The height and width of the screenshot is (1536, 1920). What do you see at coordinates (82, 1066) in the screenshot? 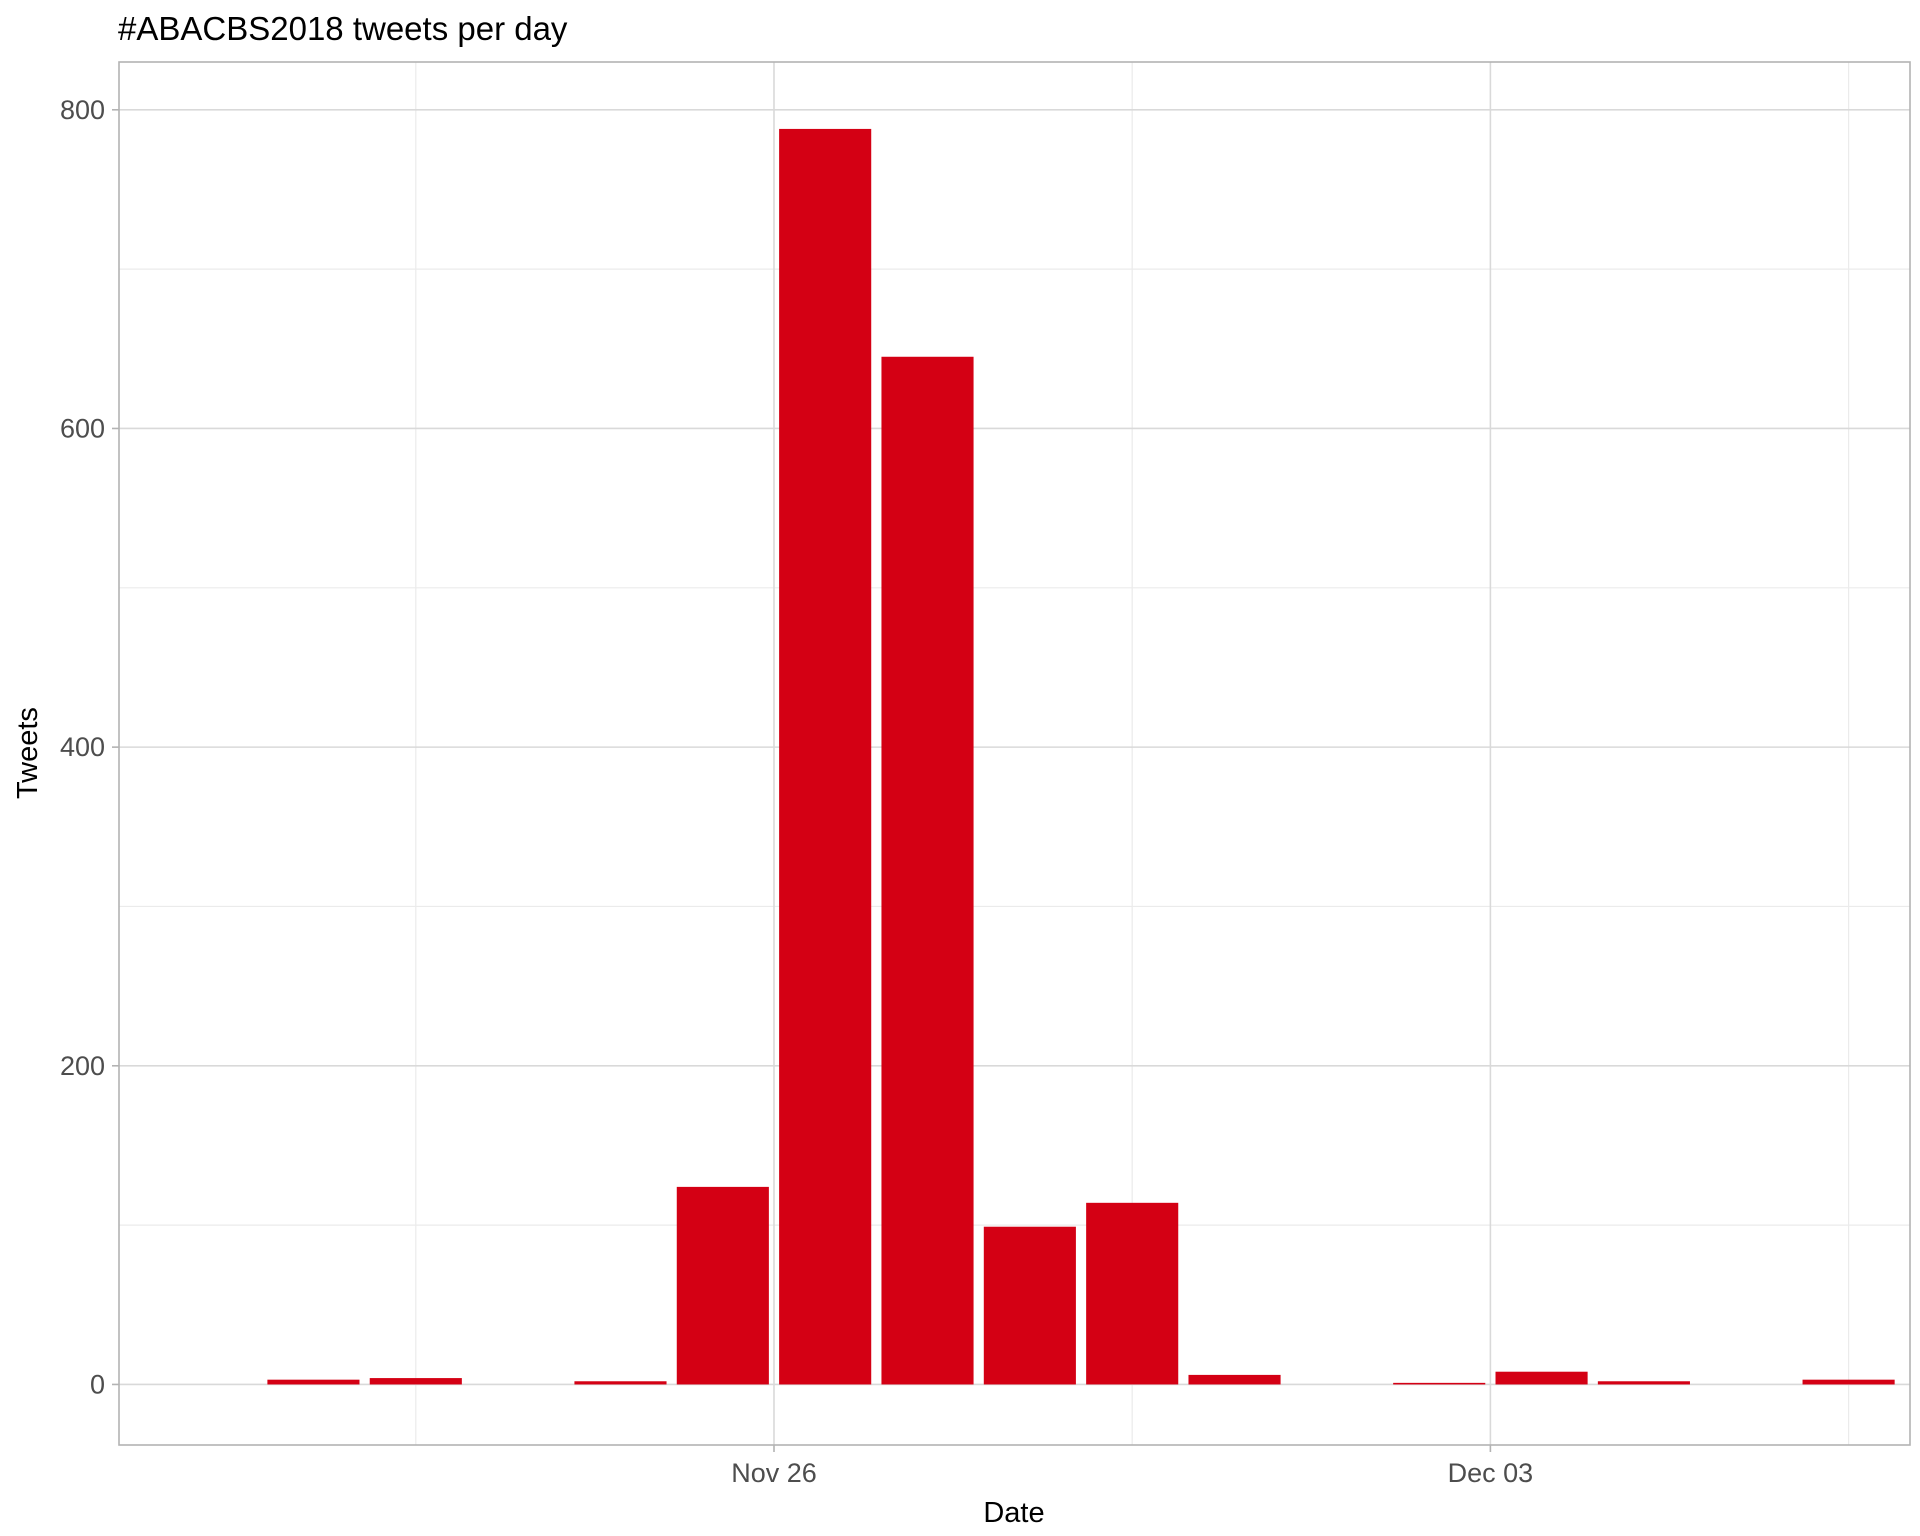
I see `y-tick-label: 200` at bounding box center [82, 1066].